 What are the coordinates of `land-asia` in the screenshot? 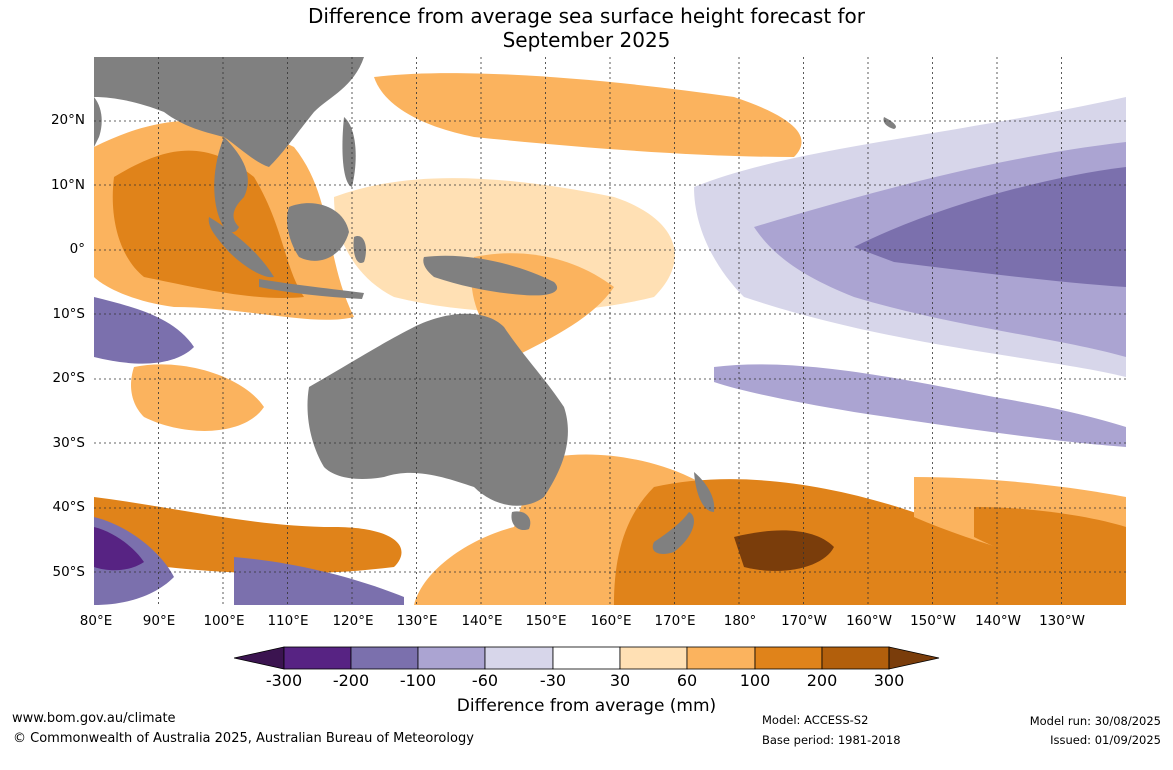 It's located at (229, 112).